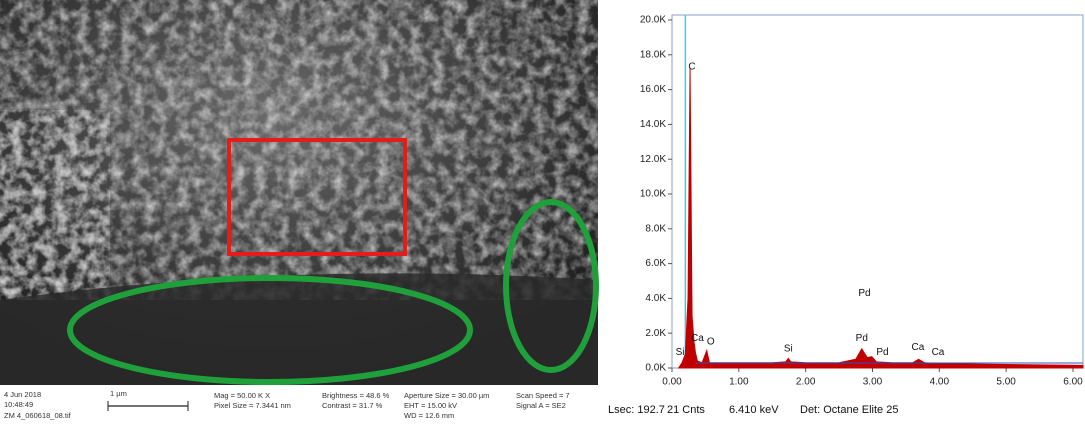 This screenshot has width=1085, height=428. Describe the element at coordinates (242, 395) in the screenshot. I see `sem-param: Mag = 50.00 K X` at that location.